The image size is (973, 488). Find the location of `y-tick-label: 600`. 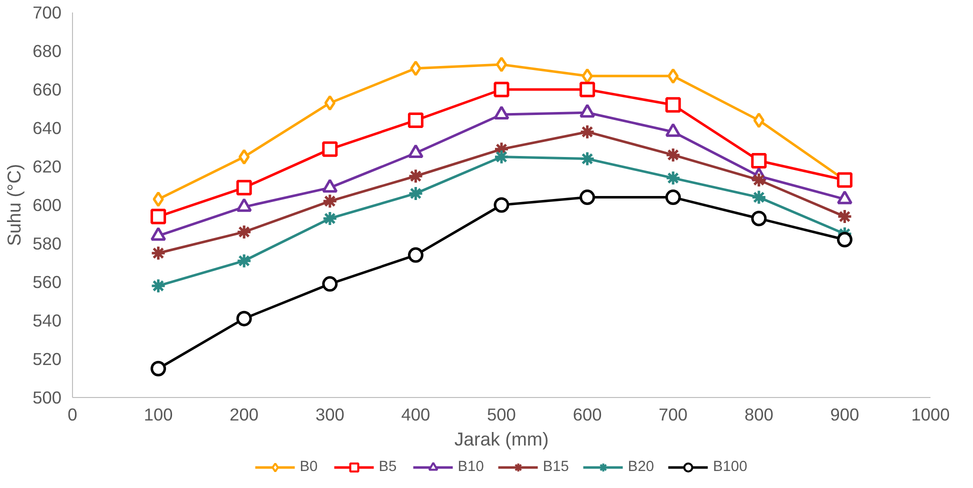

y-tick-label: 600 is located at coordinates (47, 205).